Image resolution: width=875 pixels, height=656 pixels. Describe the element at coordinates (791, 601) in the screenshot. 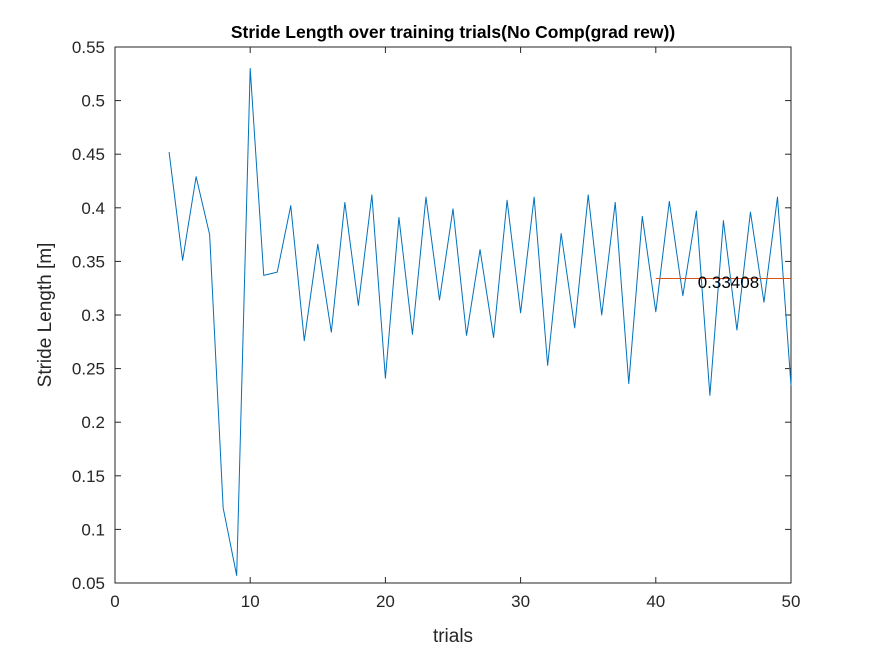

I see `x-tick-label: 50` at that location.